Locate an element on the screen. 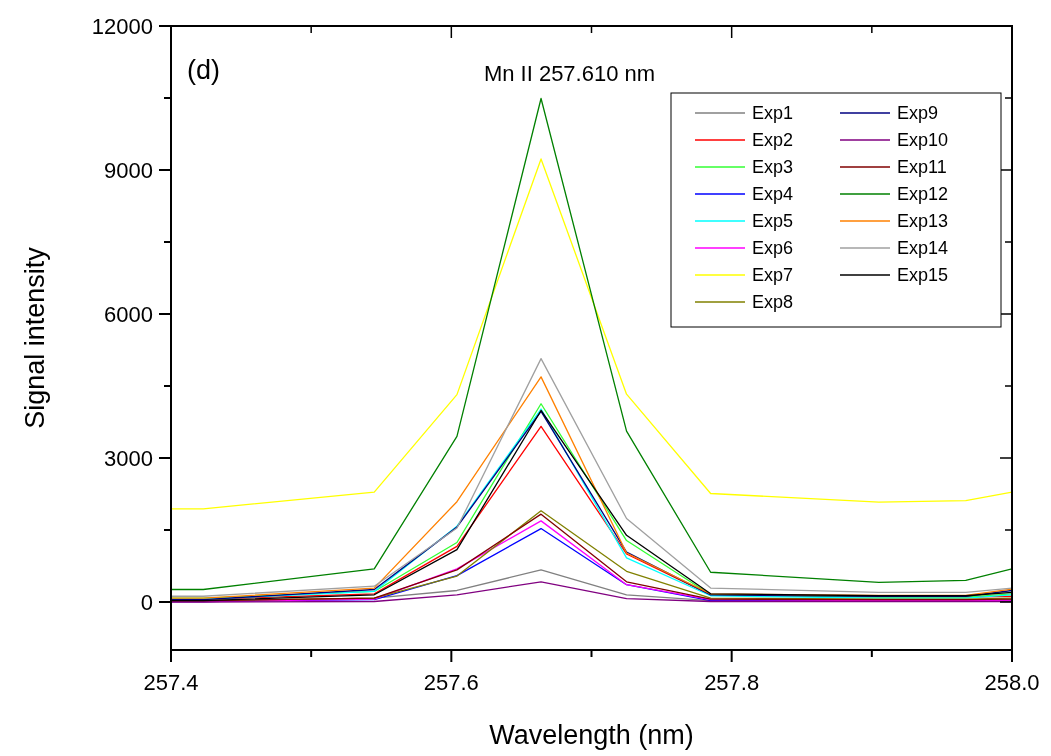 Image resolution: width=1051 pixels, height=756 pixels. legend-label: Exp4 is located at coordinates (773, 194).